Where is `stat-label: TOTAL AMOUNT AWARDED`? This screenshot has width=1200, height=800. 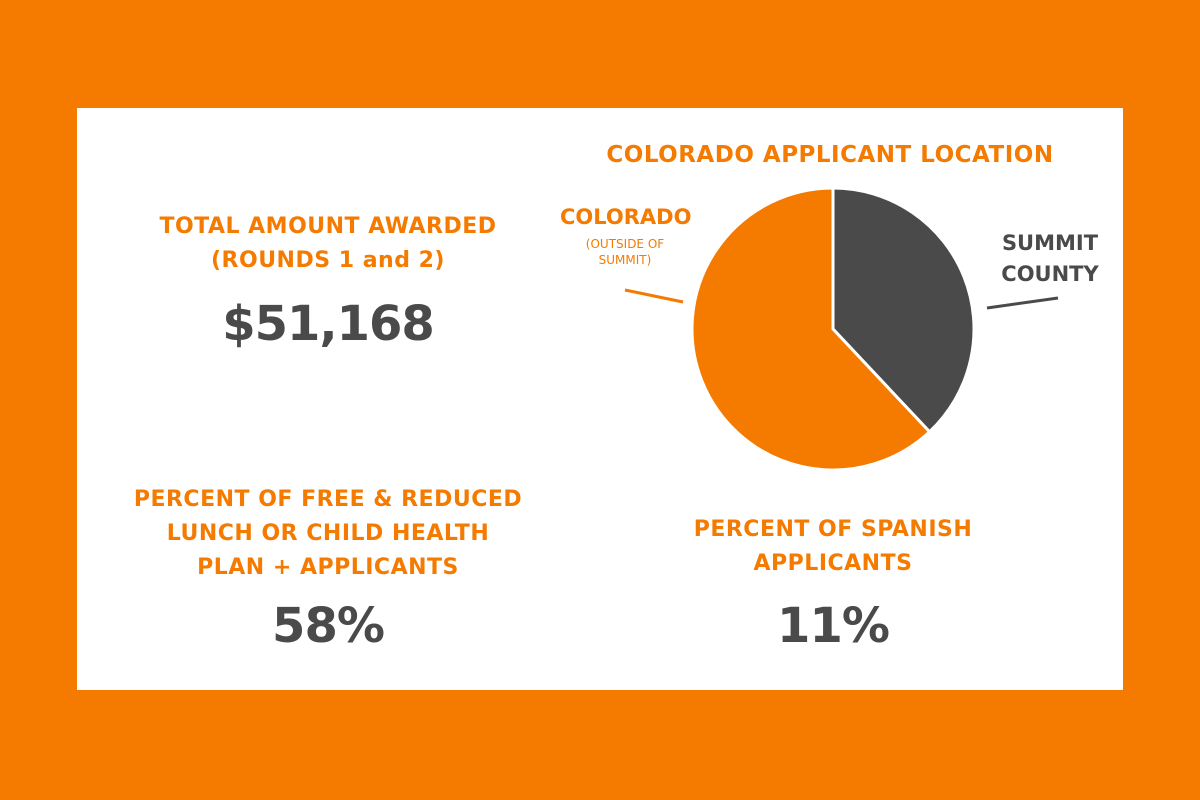 stat-label: TOTAL AMOUNT AWARDED is located at coordinates (328, 226).